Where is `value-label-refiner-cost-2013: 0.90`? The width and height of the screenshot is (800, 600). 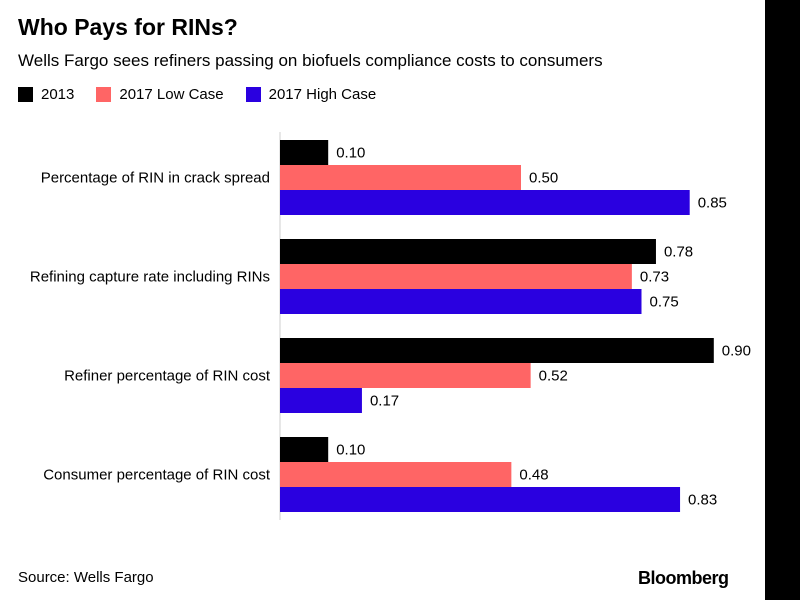
value-label-refiner-cost-2013: 0.90 is located at coordinates (736, 351).